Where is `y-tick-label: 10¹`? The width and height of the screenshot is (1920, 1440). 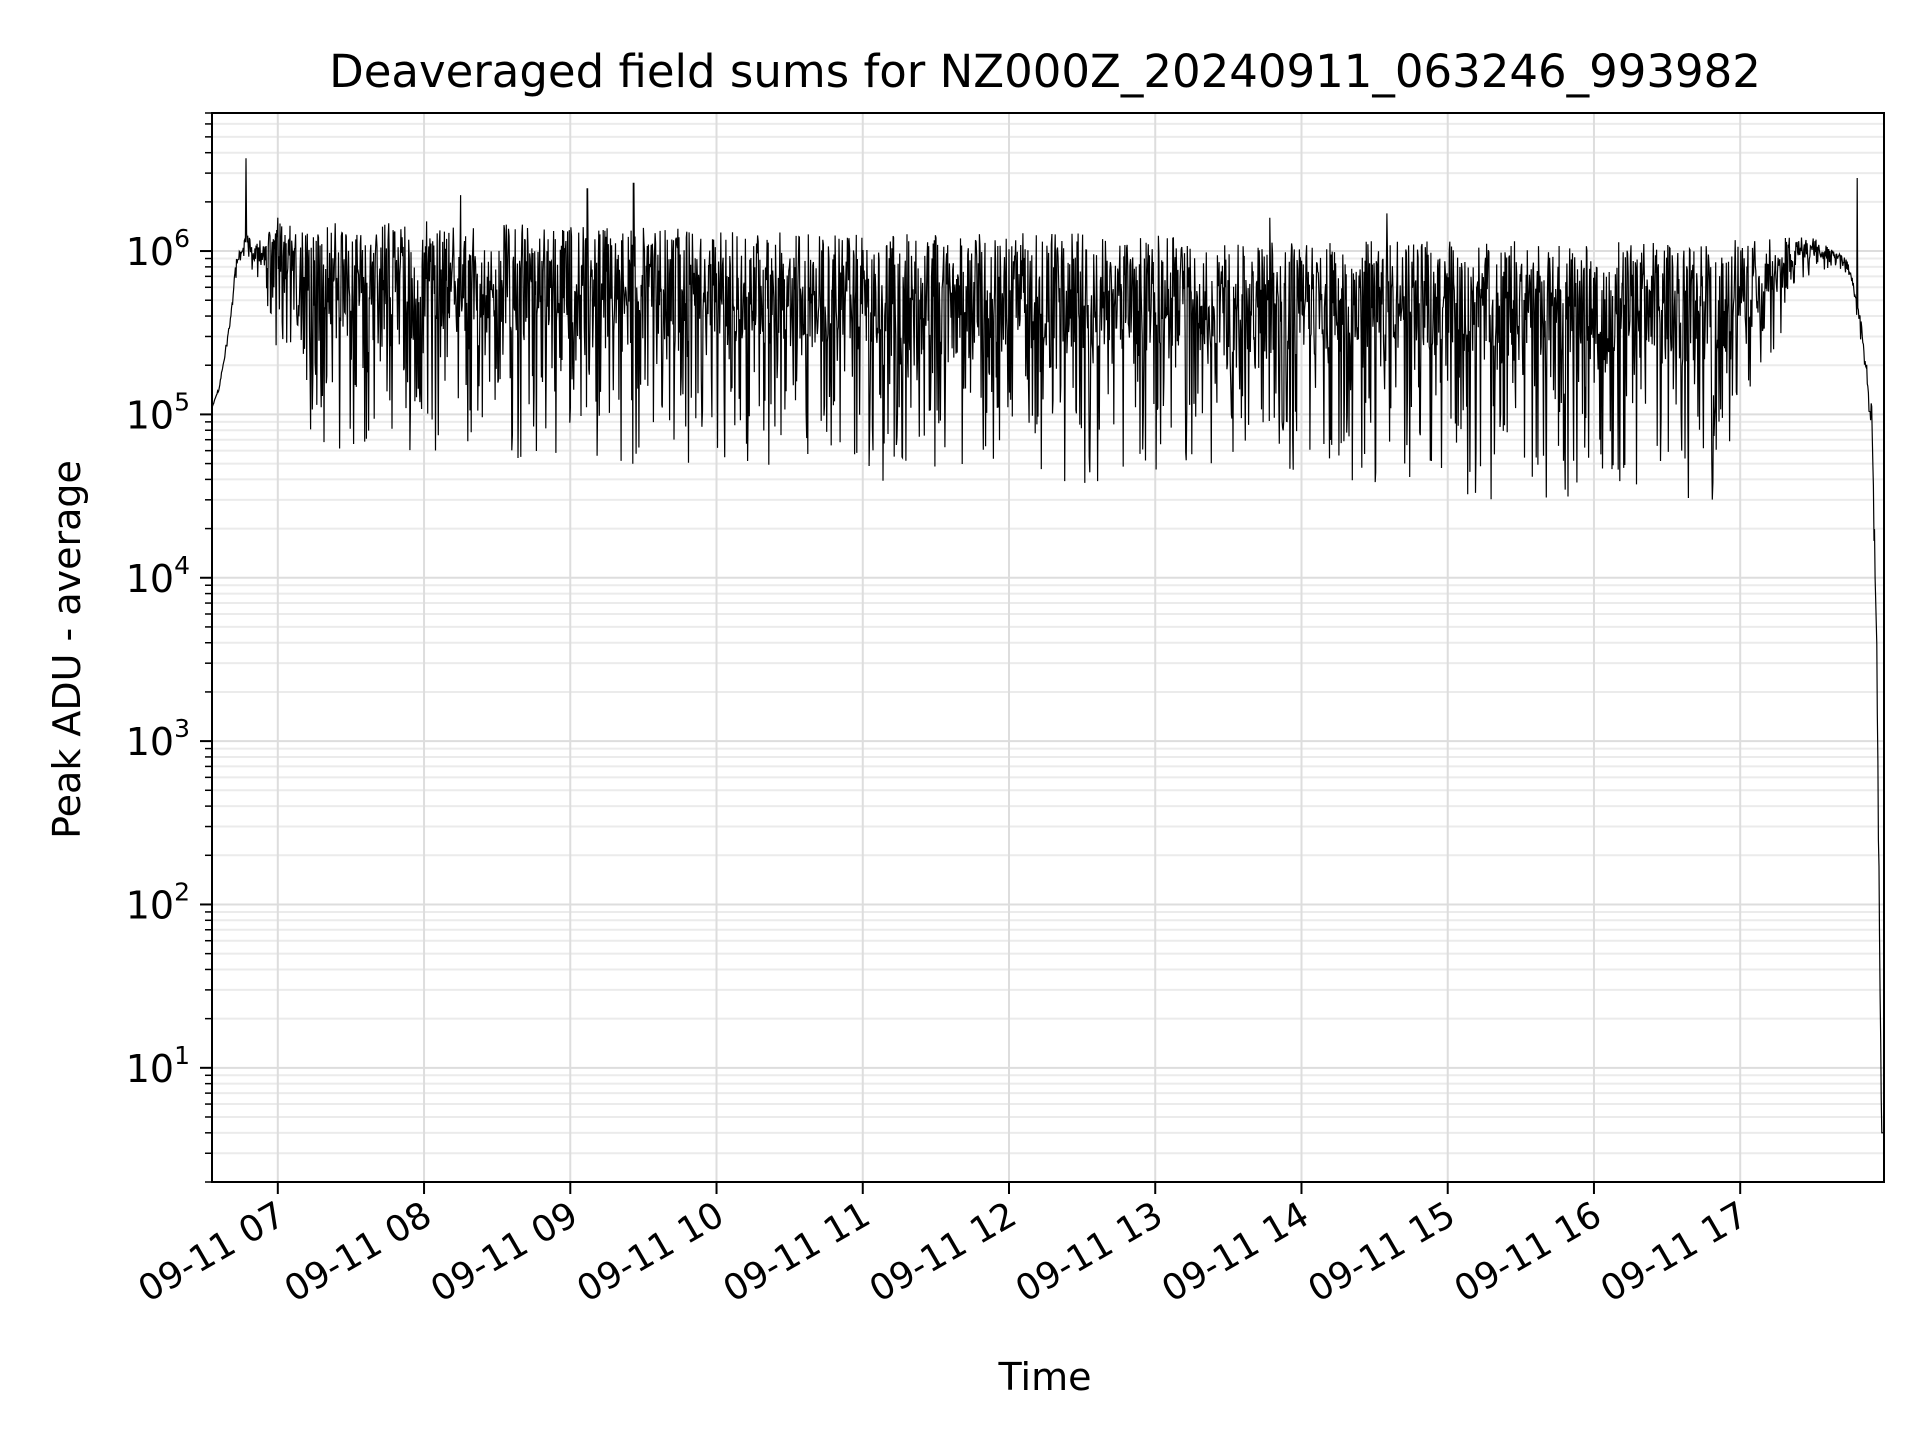
y-tick-label: 10¹ is located at coordinates (158, 1066).